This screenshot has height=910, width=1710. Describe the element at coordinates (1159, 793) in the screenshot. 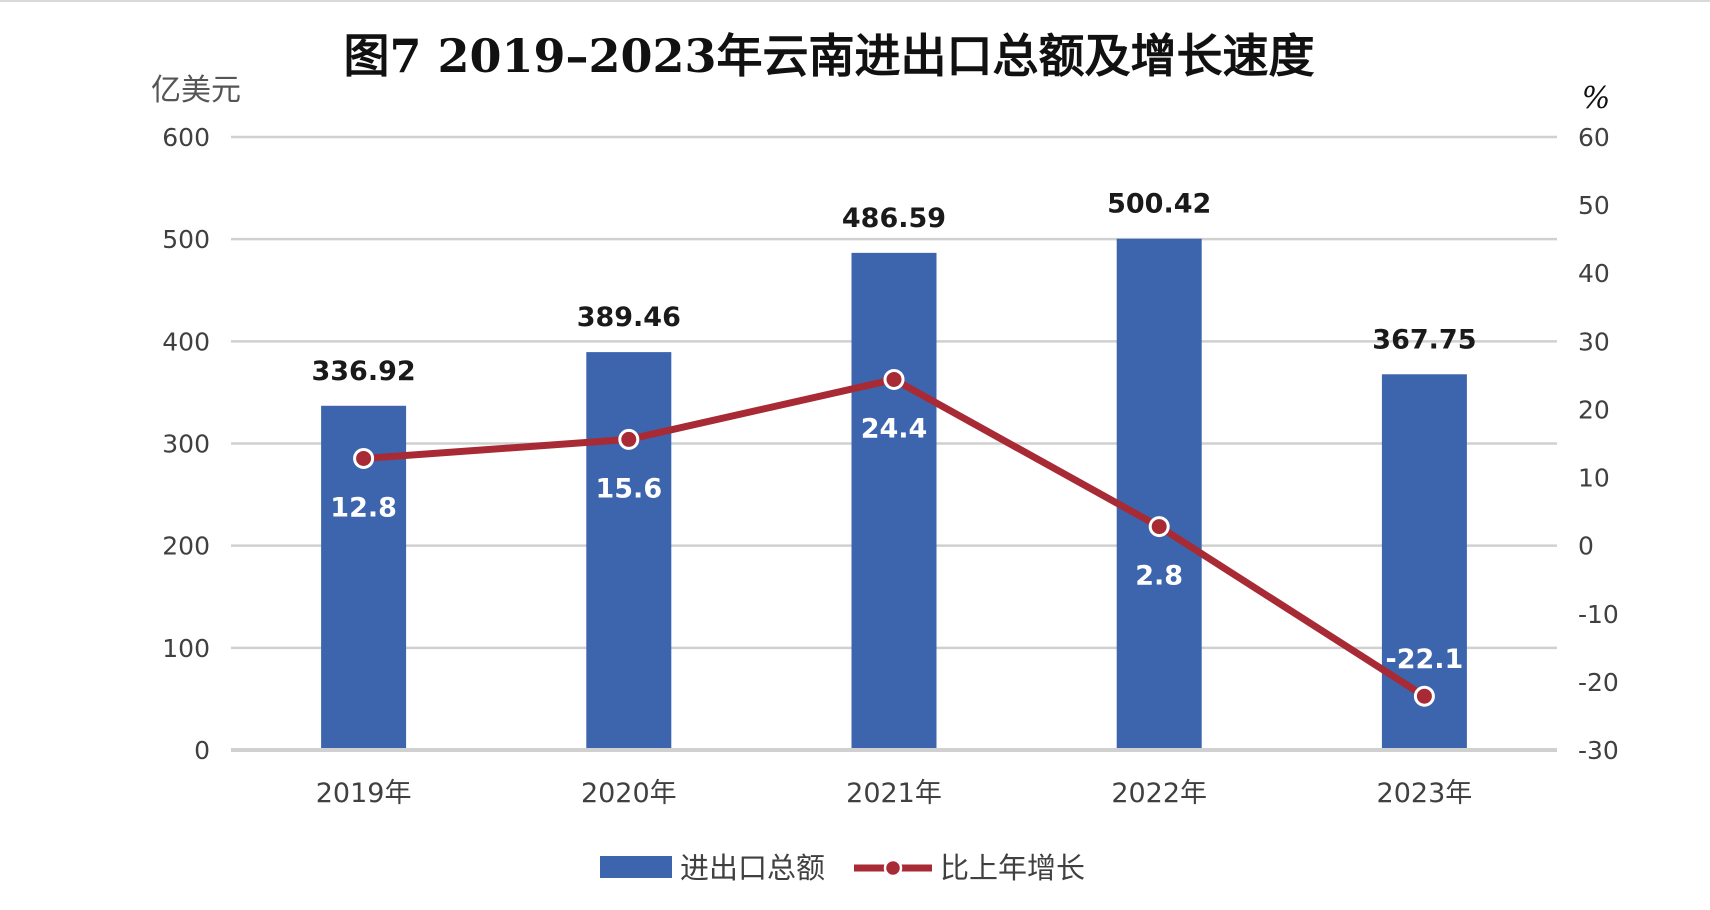

I see `x-tick-label: 2022年` at that location.